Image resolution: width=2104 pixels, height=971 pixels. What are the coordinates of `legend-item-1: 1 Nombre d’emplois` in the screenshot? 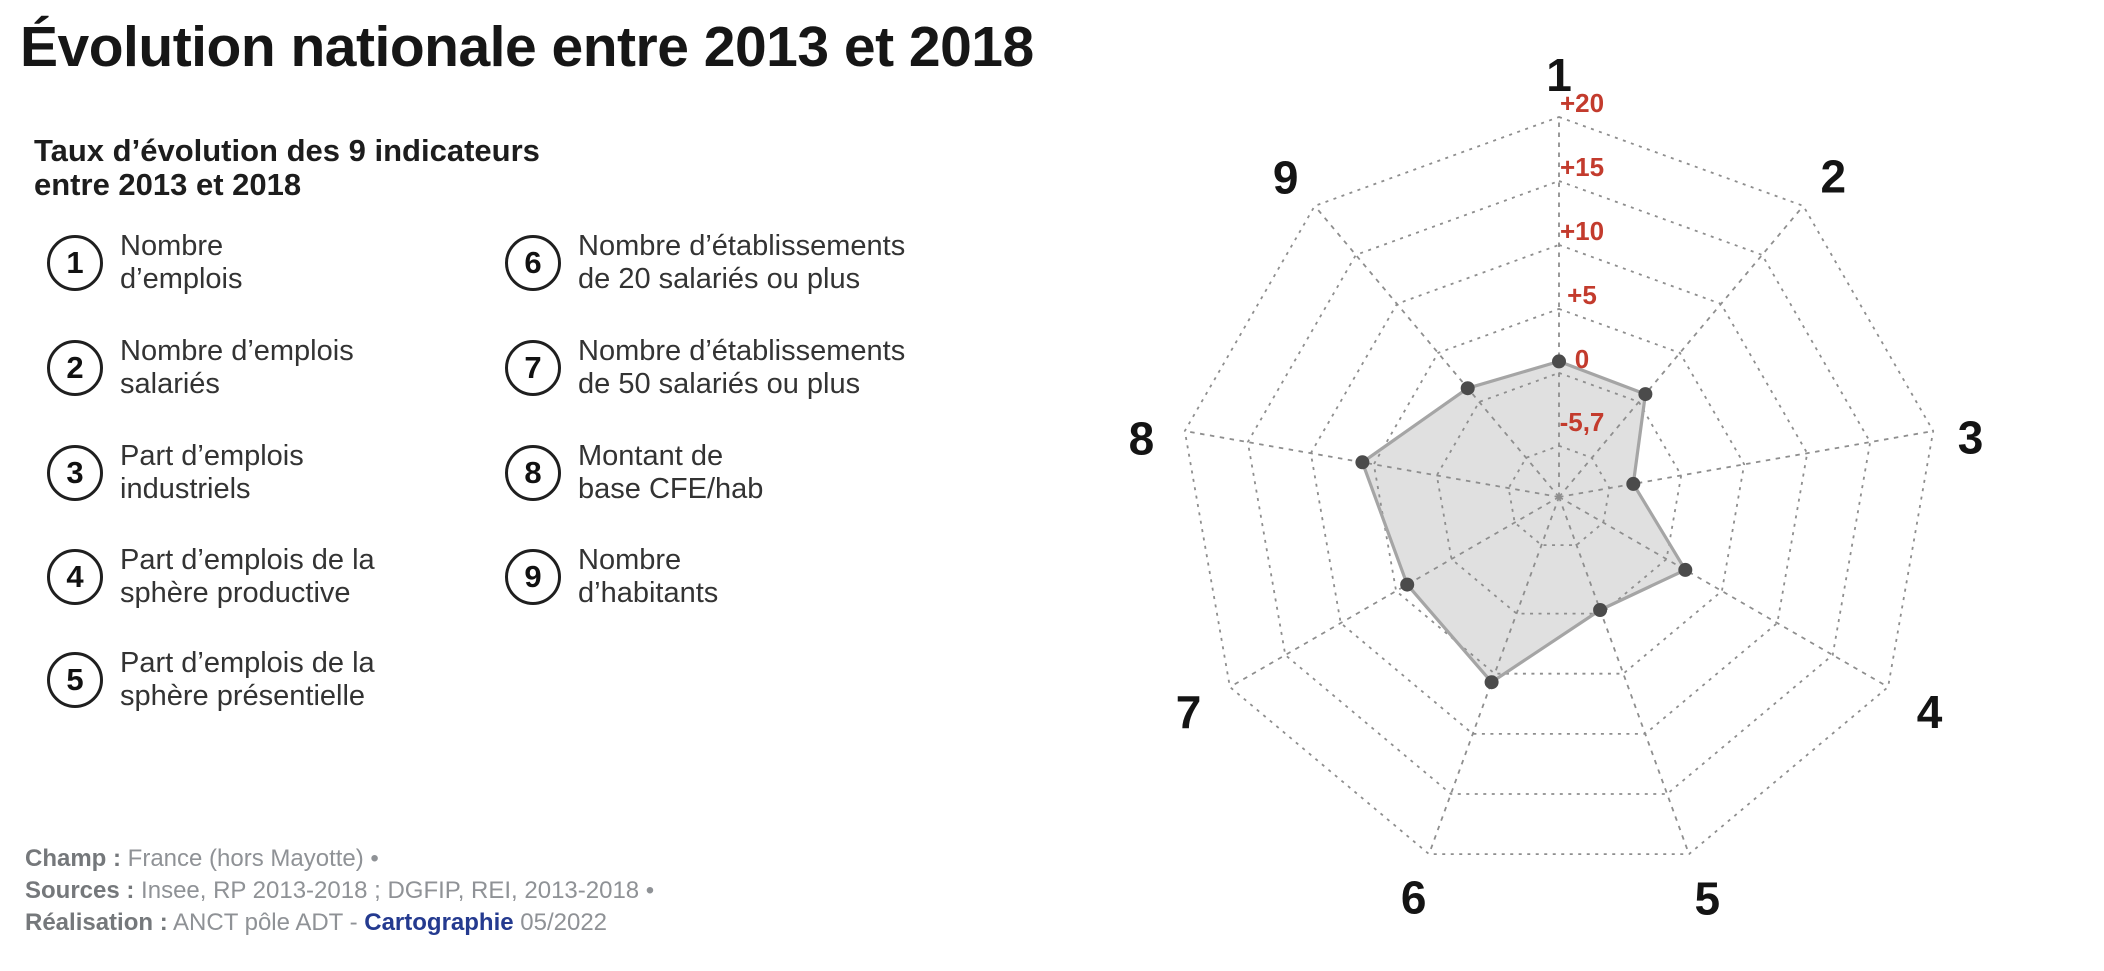 It's located at (145, 263).